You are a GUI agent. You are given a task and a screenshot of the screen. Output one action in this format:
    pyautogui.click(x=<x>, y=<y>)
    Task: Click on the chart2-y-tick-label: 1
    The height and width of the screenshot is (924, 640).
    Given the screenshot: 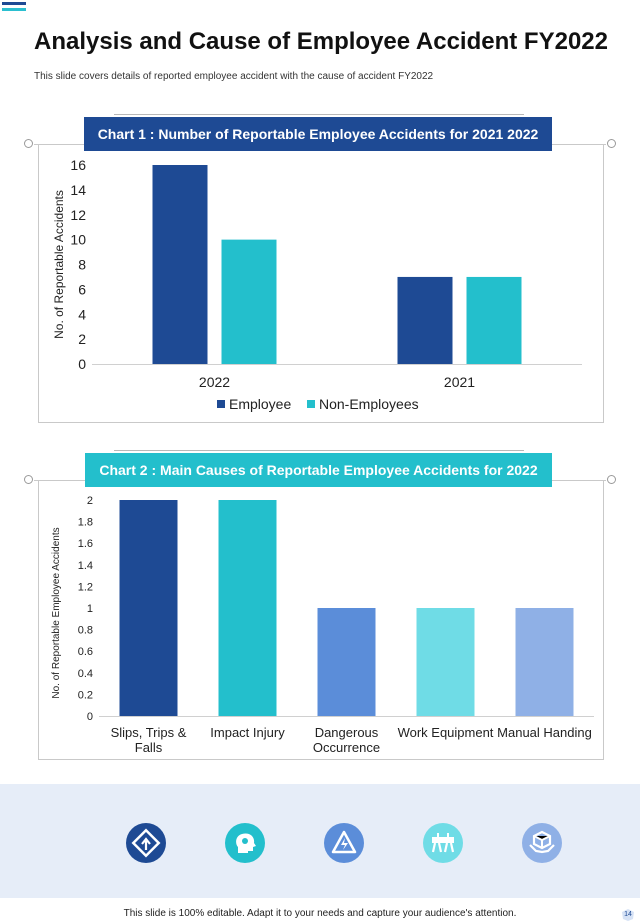 What is the action you would take?
    pyautogui.click(x=90, y=609)
    